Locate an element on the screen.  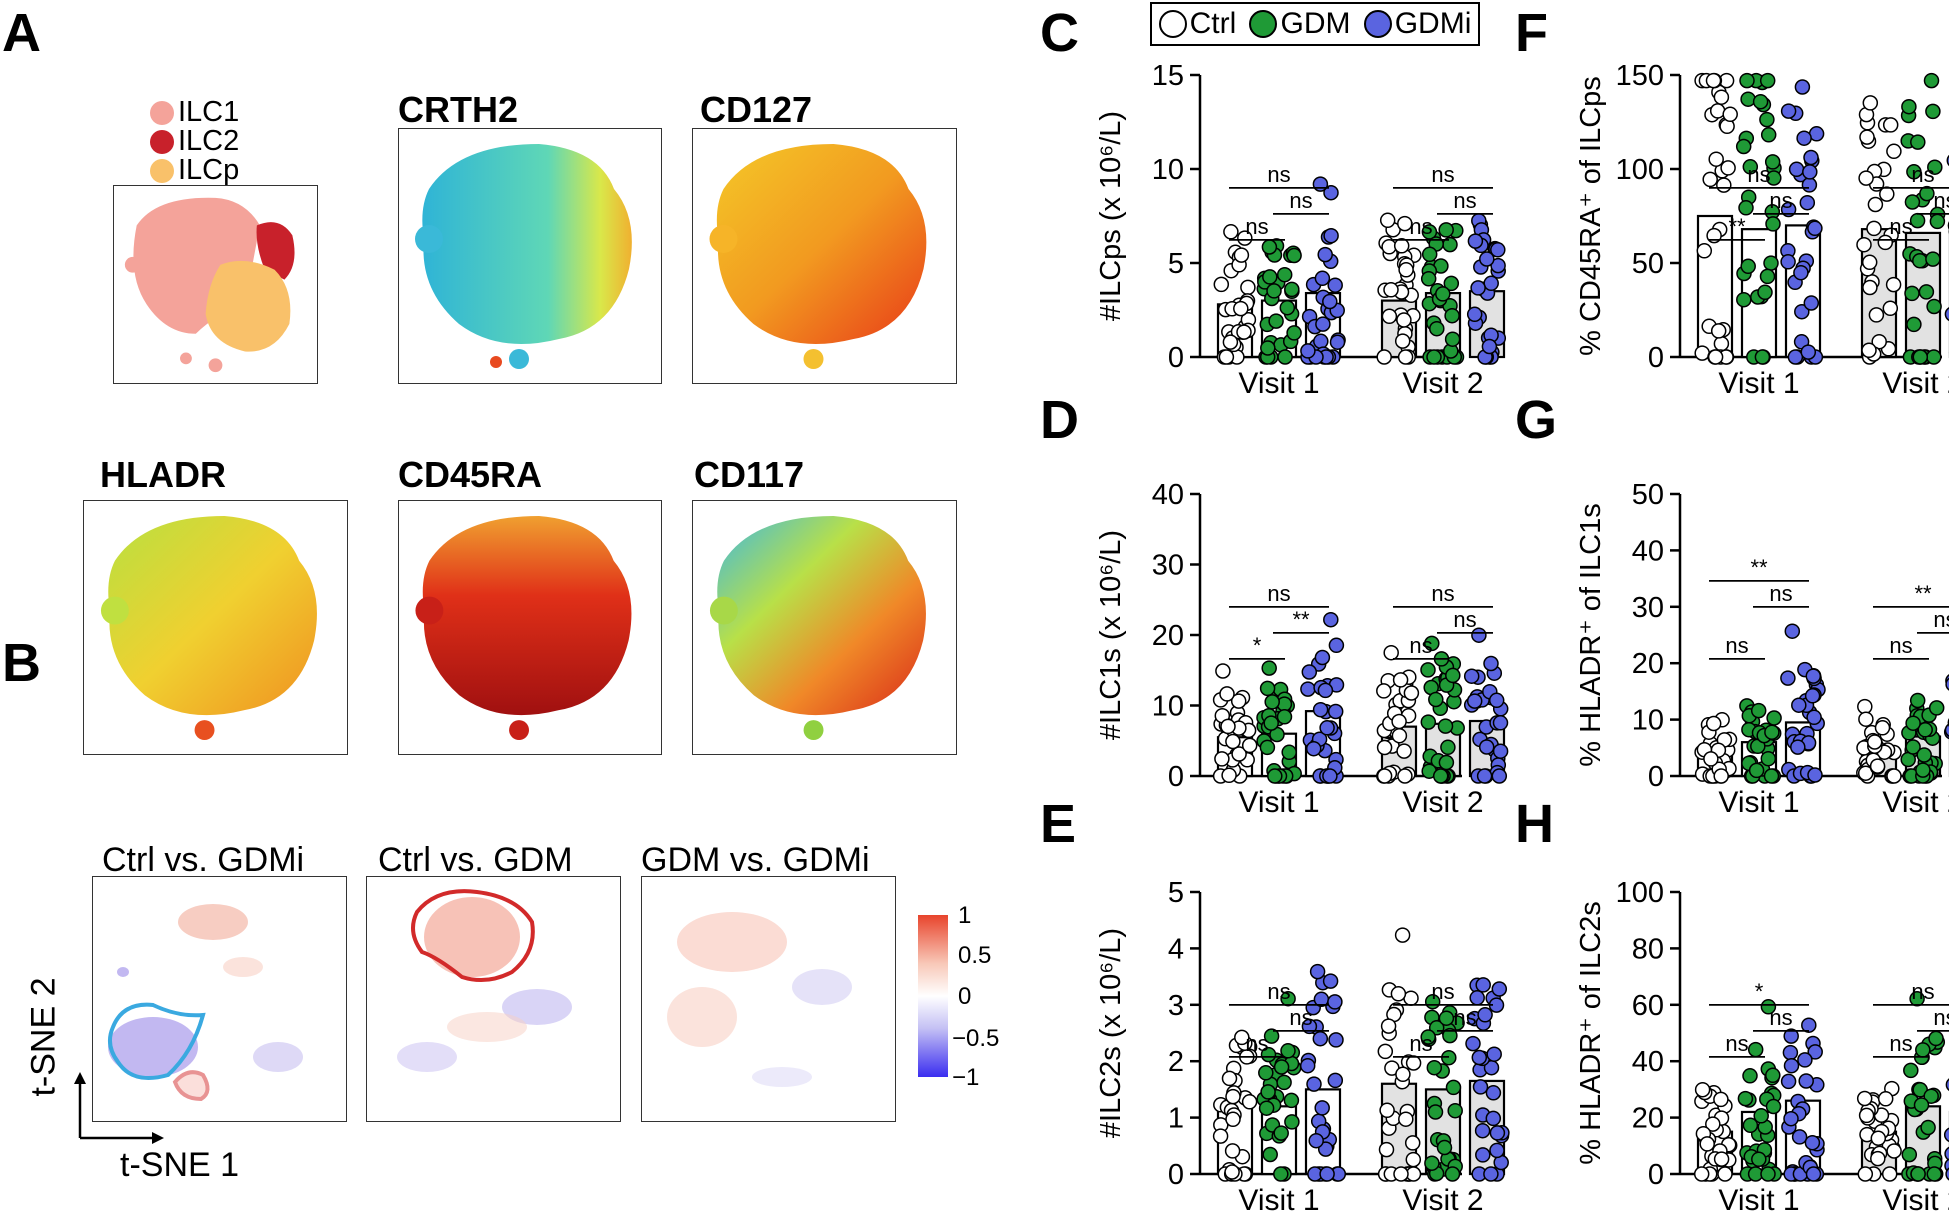
chart-d-ytick-label-1: 10 is located at coordinates (1168, 707).